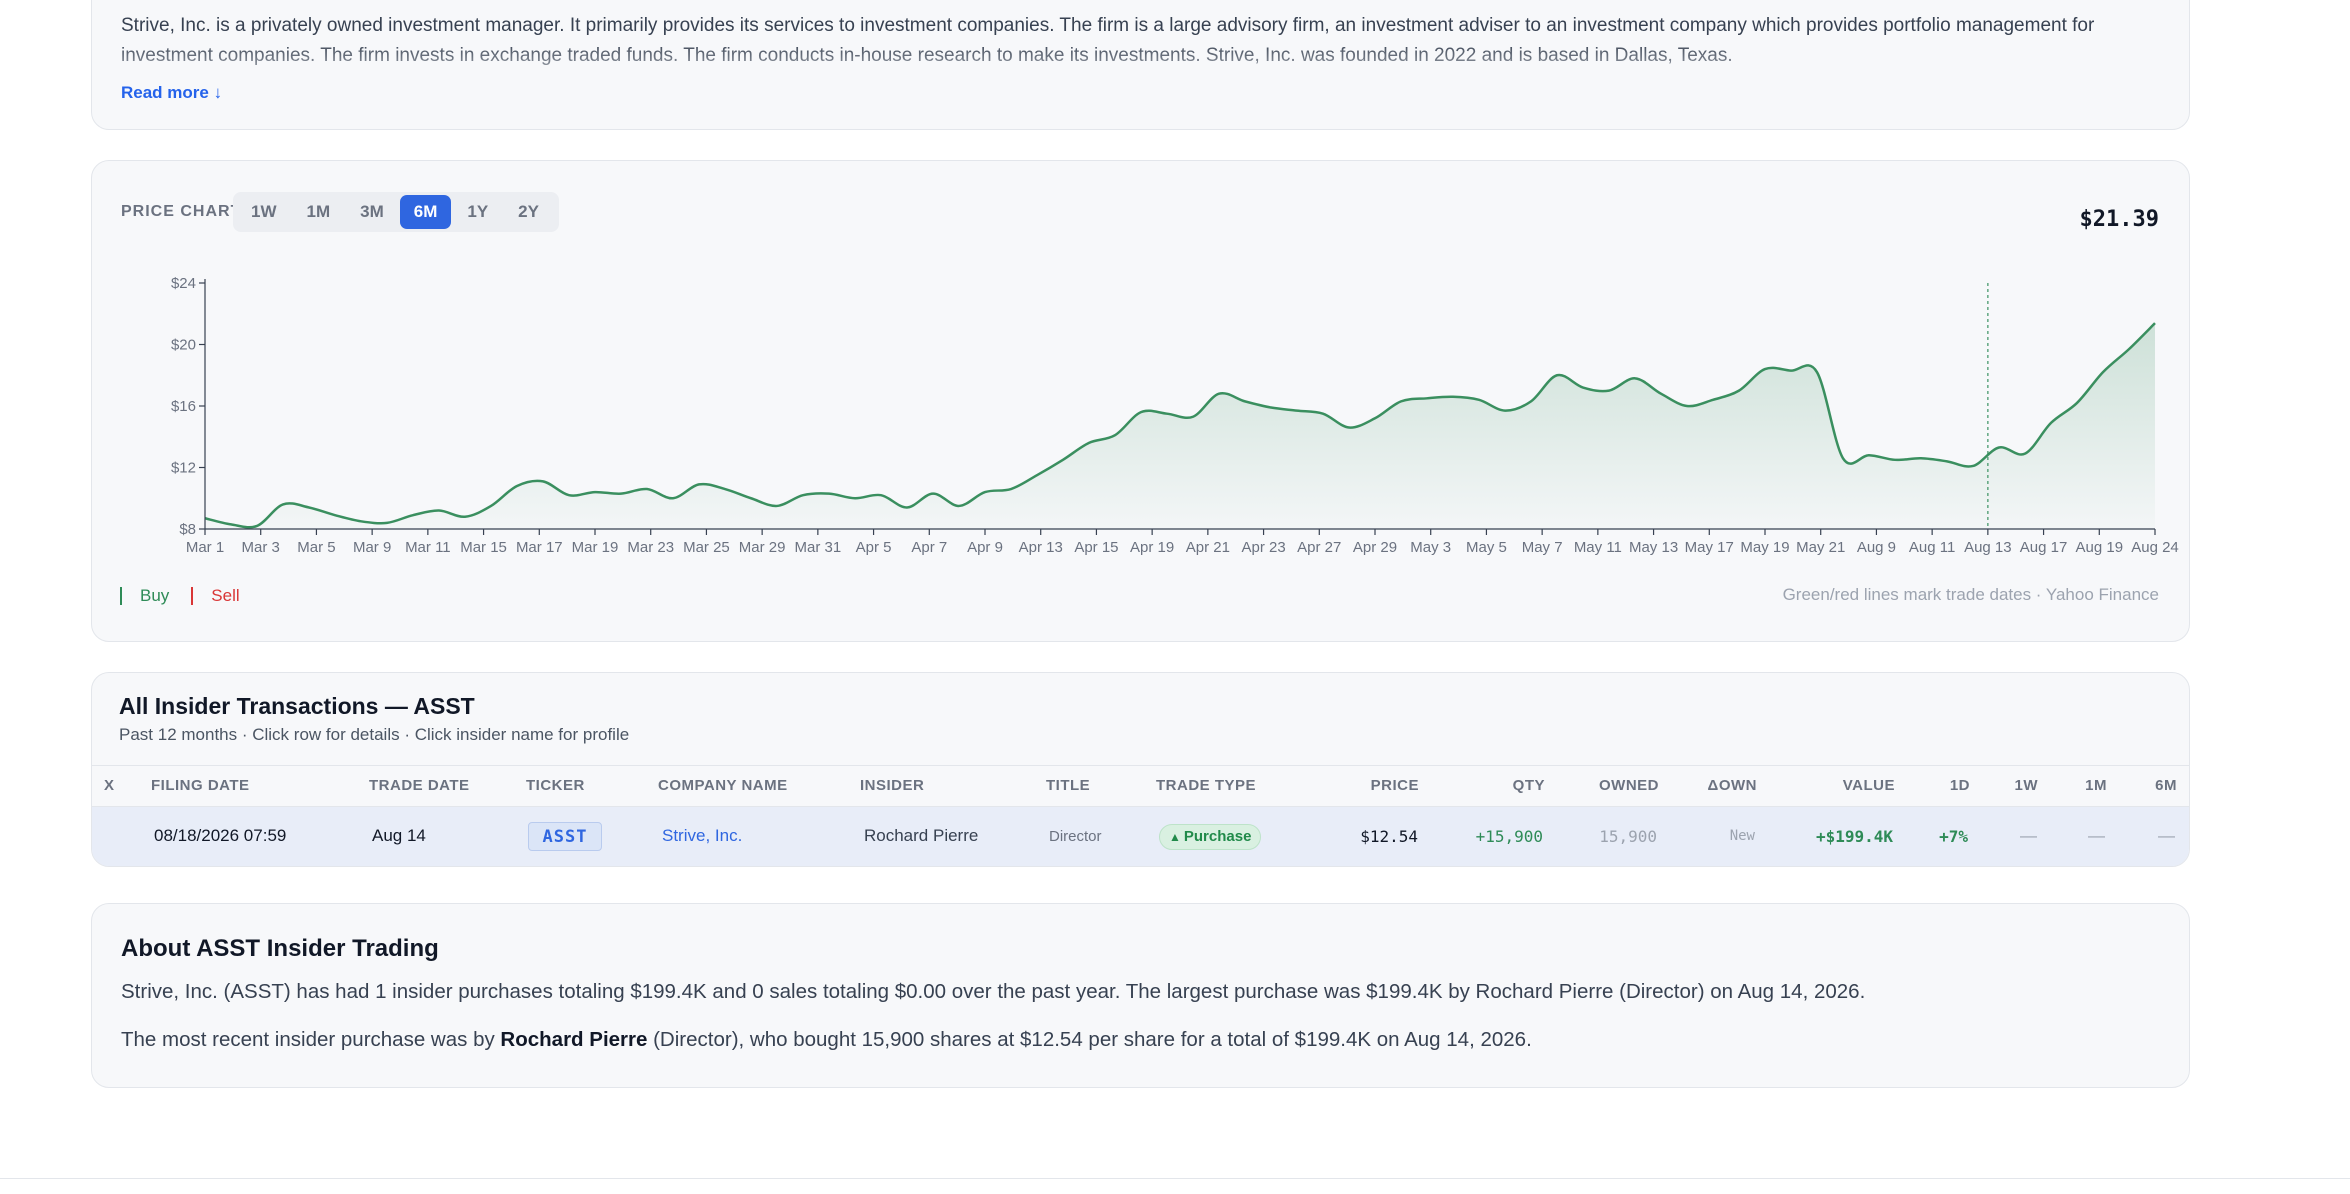  I want to click on x-tick-label: Aug 19, so click(2100, 547).